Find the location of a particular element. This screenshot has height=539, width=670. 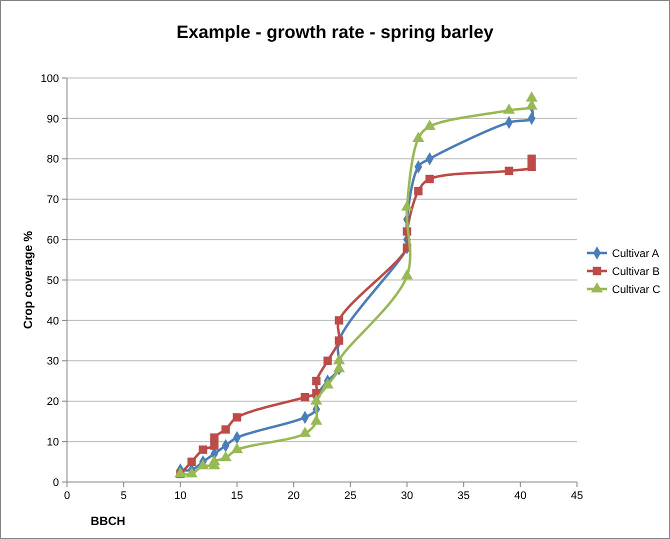

x-tick-label: 25 is located at coordinates (350, 496).